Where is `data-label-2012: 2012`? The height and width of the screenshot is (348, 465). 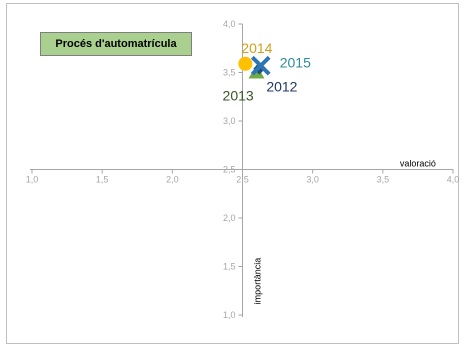
data-label-2012: 2012 is located at coordinates (281, 87).